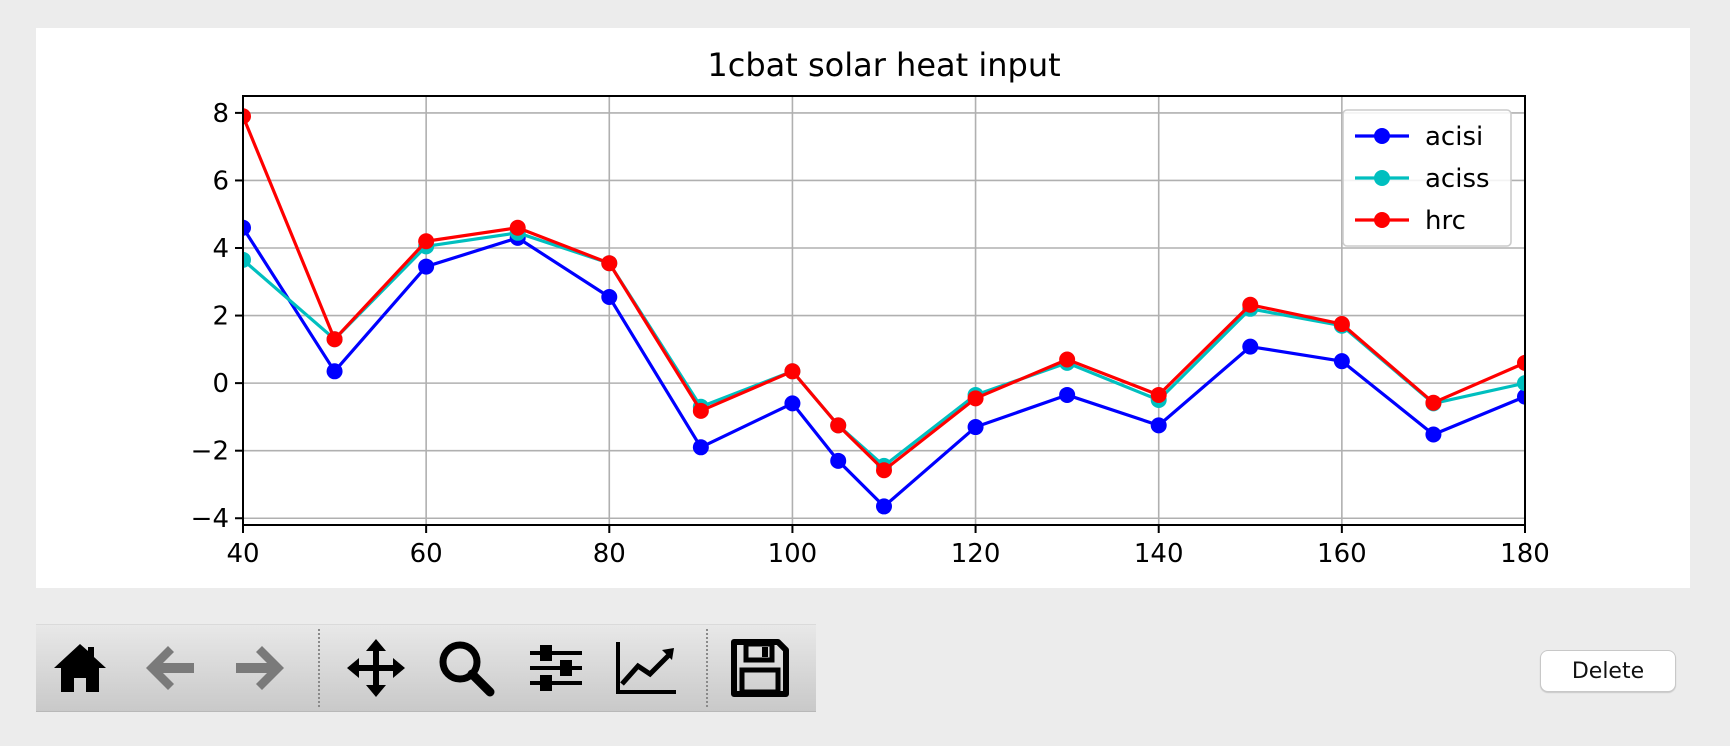 This screenshot has height=746, width=1730. I want to click on y-tick-label: −2, so click(210, 452).